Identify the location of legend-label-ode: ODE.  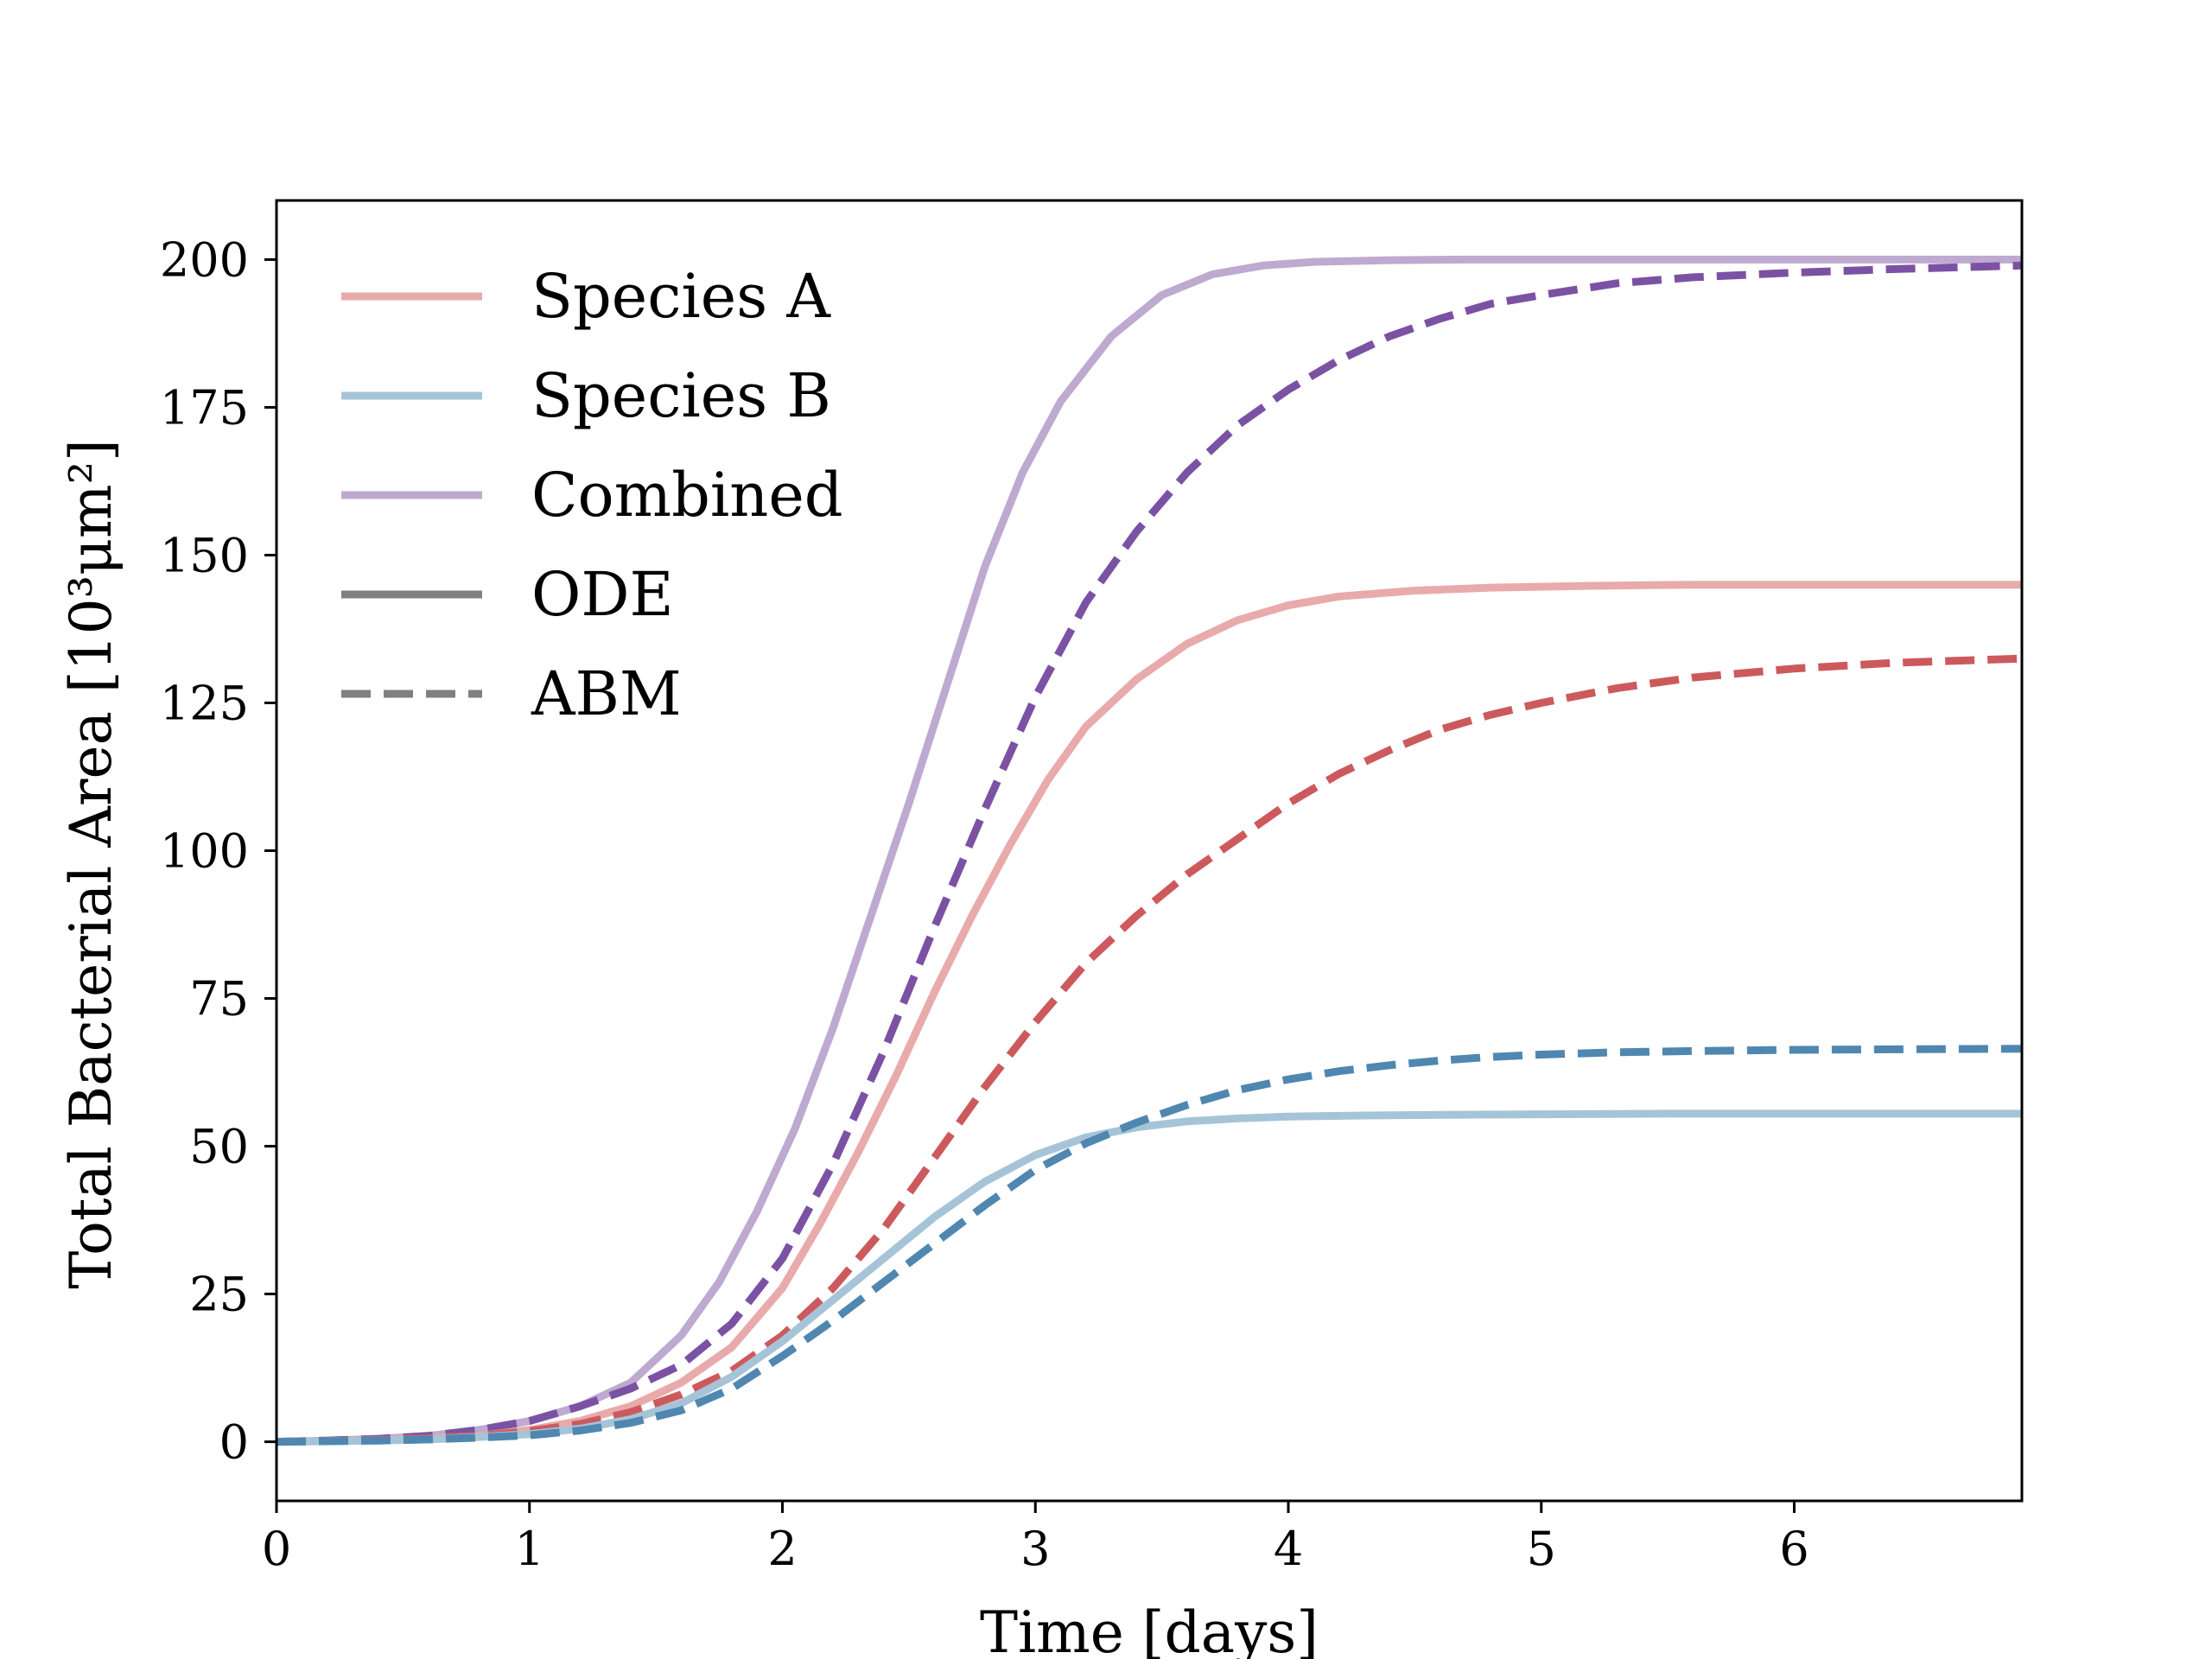
(602, 594).